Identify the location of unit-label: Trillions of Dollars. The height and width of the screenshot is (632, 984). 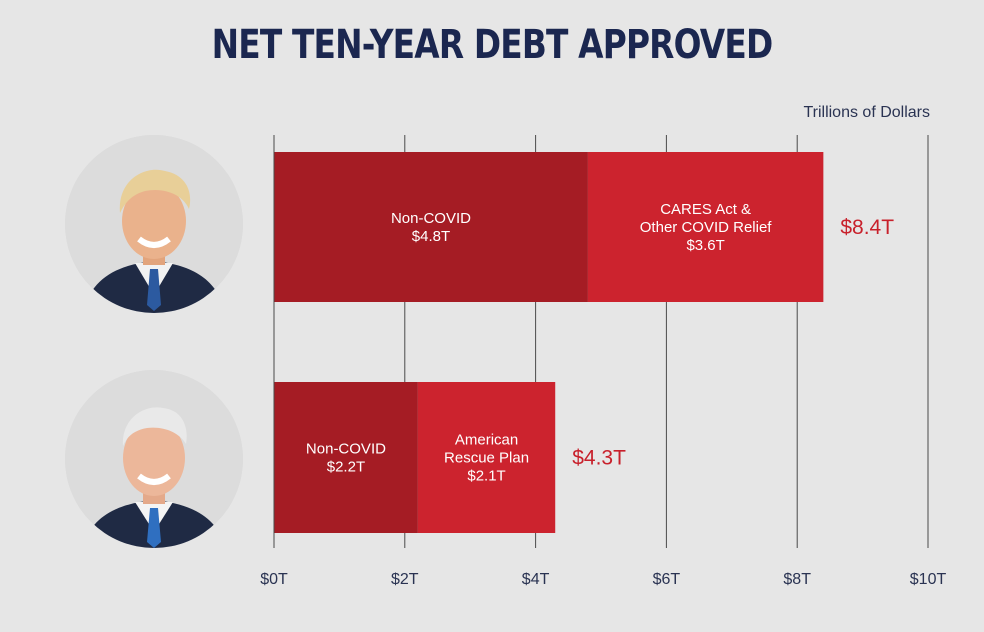
(866, 112).